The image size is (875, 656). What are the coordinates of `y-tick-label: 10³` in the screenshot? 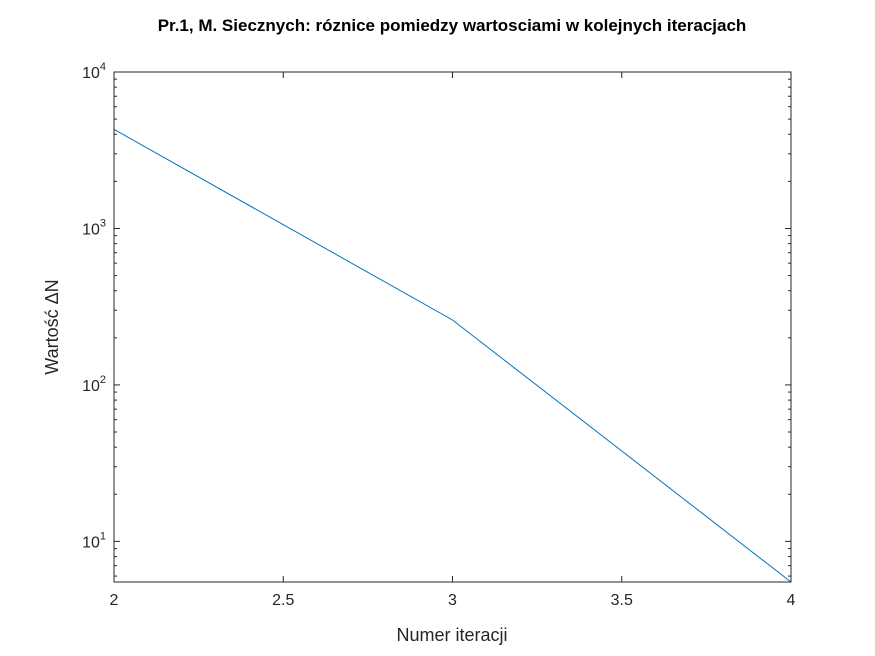 It's located at (94, 227).